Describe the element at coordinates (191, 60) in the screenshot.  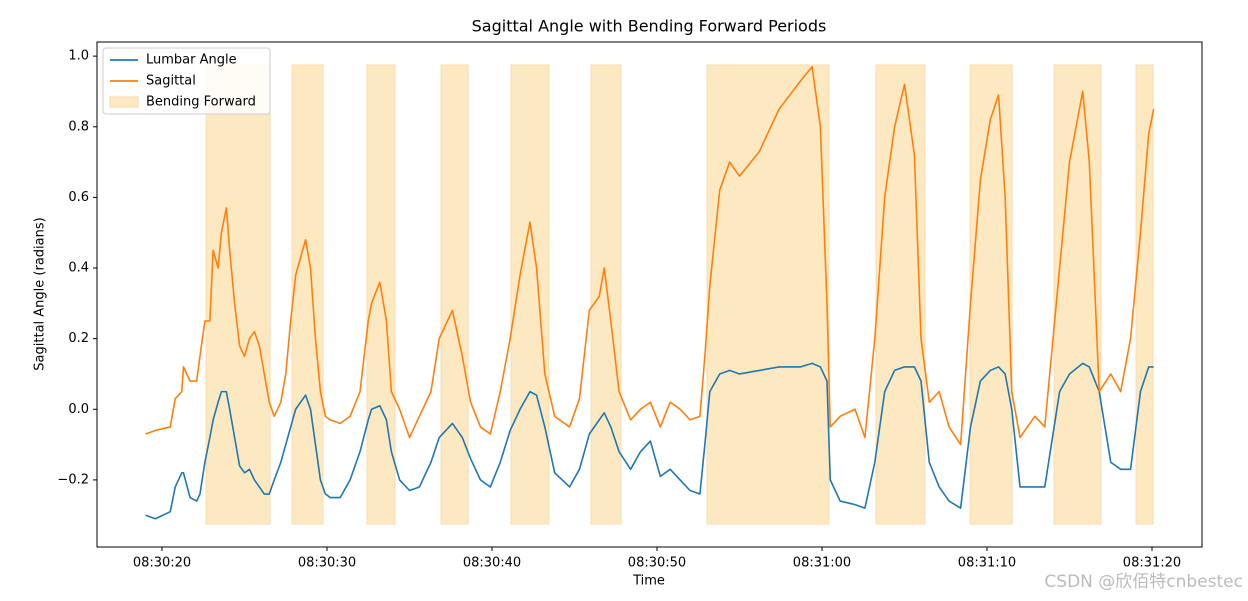
I see `legend-label: Lumbar Angle` at that location.